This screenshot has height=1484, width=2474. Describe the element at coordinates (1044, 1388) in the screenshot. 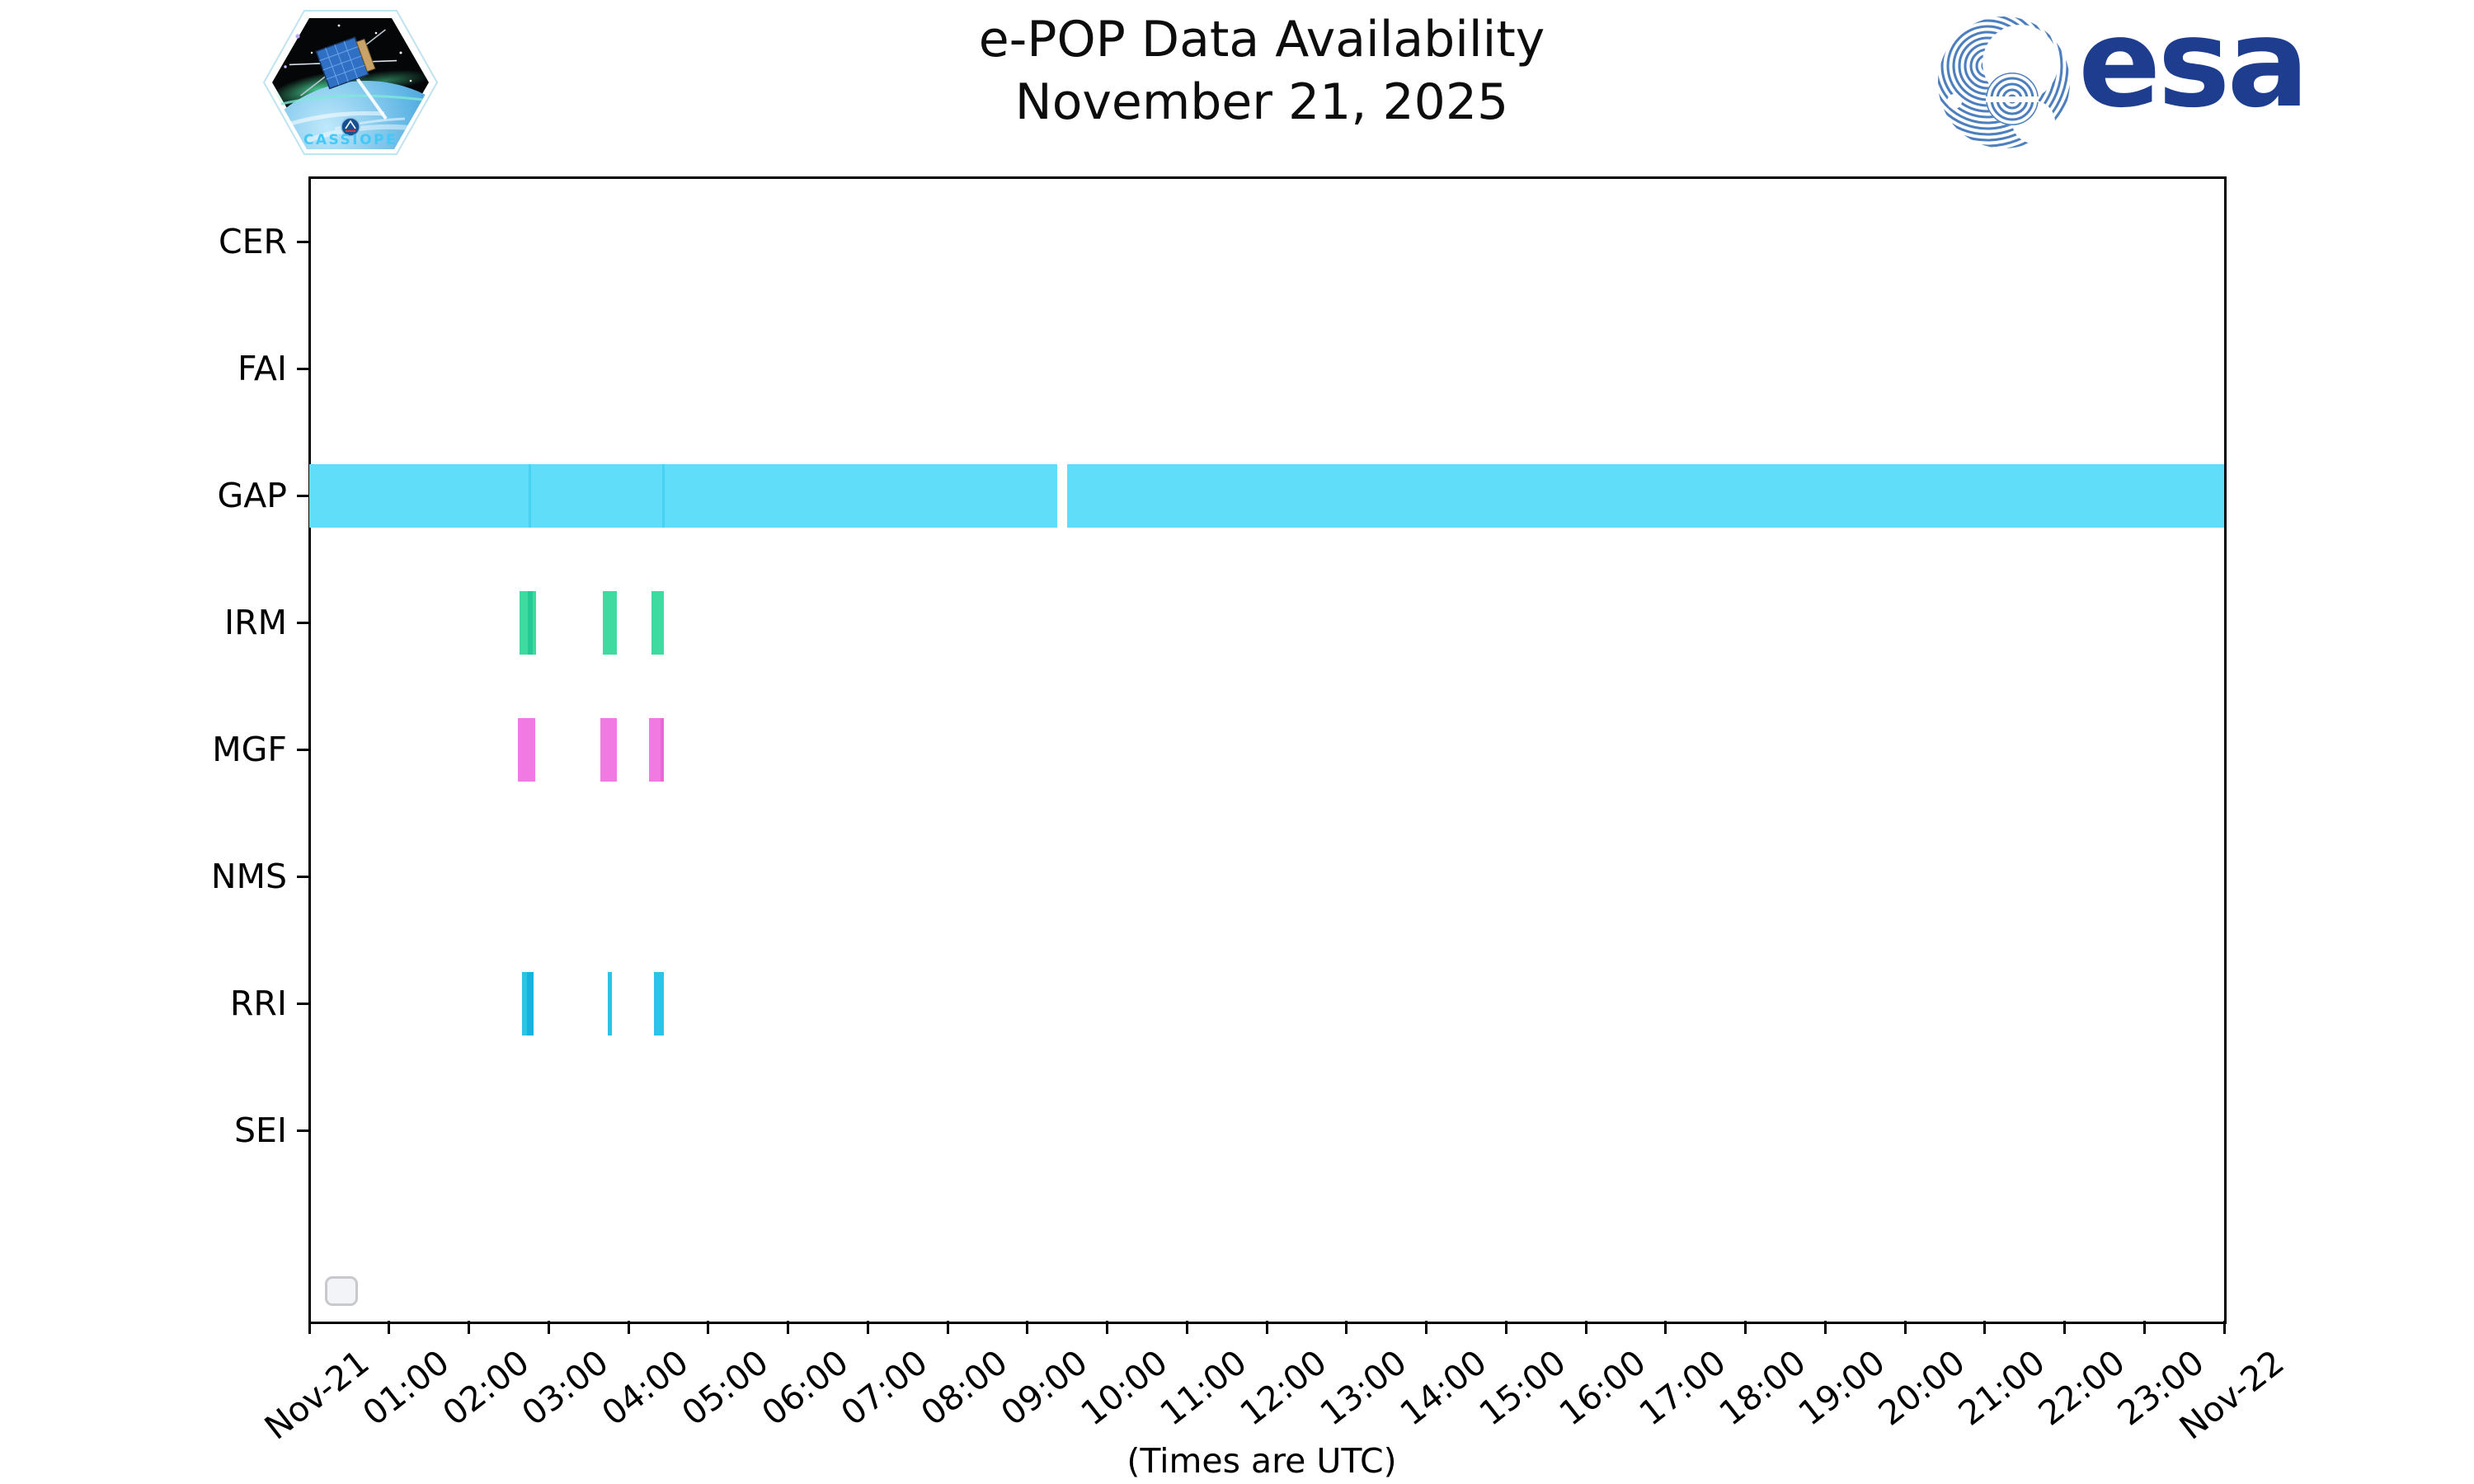

I see `x-tick-label-9: 09:00` at that location.